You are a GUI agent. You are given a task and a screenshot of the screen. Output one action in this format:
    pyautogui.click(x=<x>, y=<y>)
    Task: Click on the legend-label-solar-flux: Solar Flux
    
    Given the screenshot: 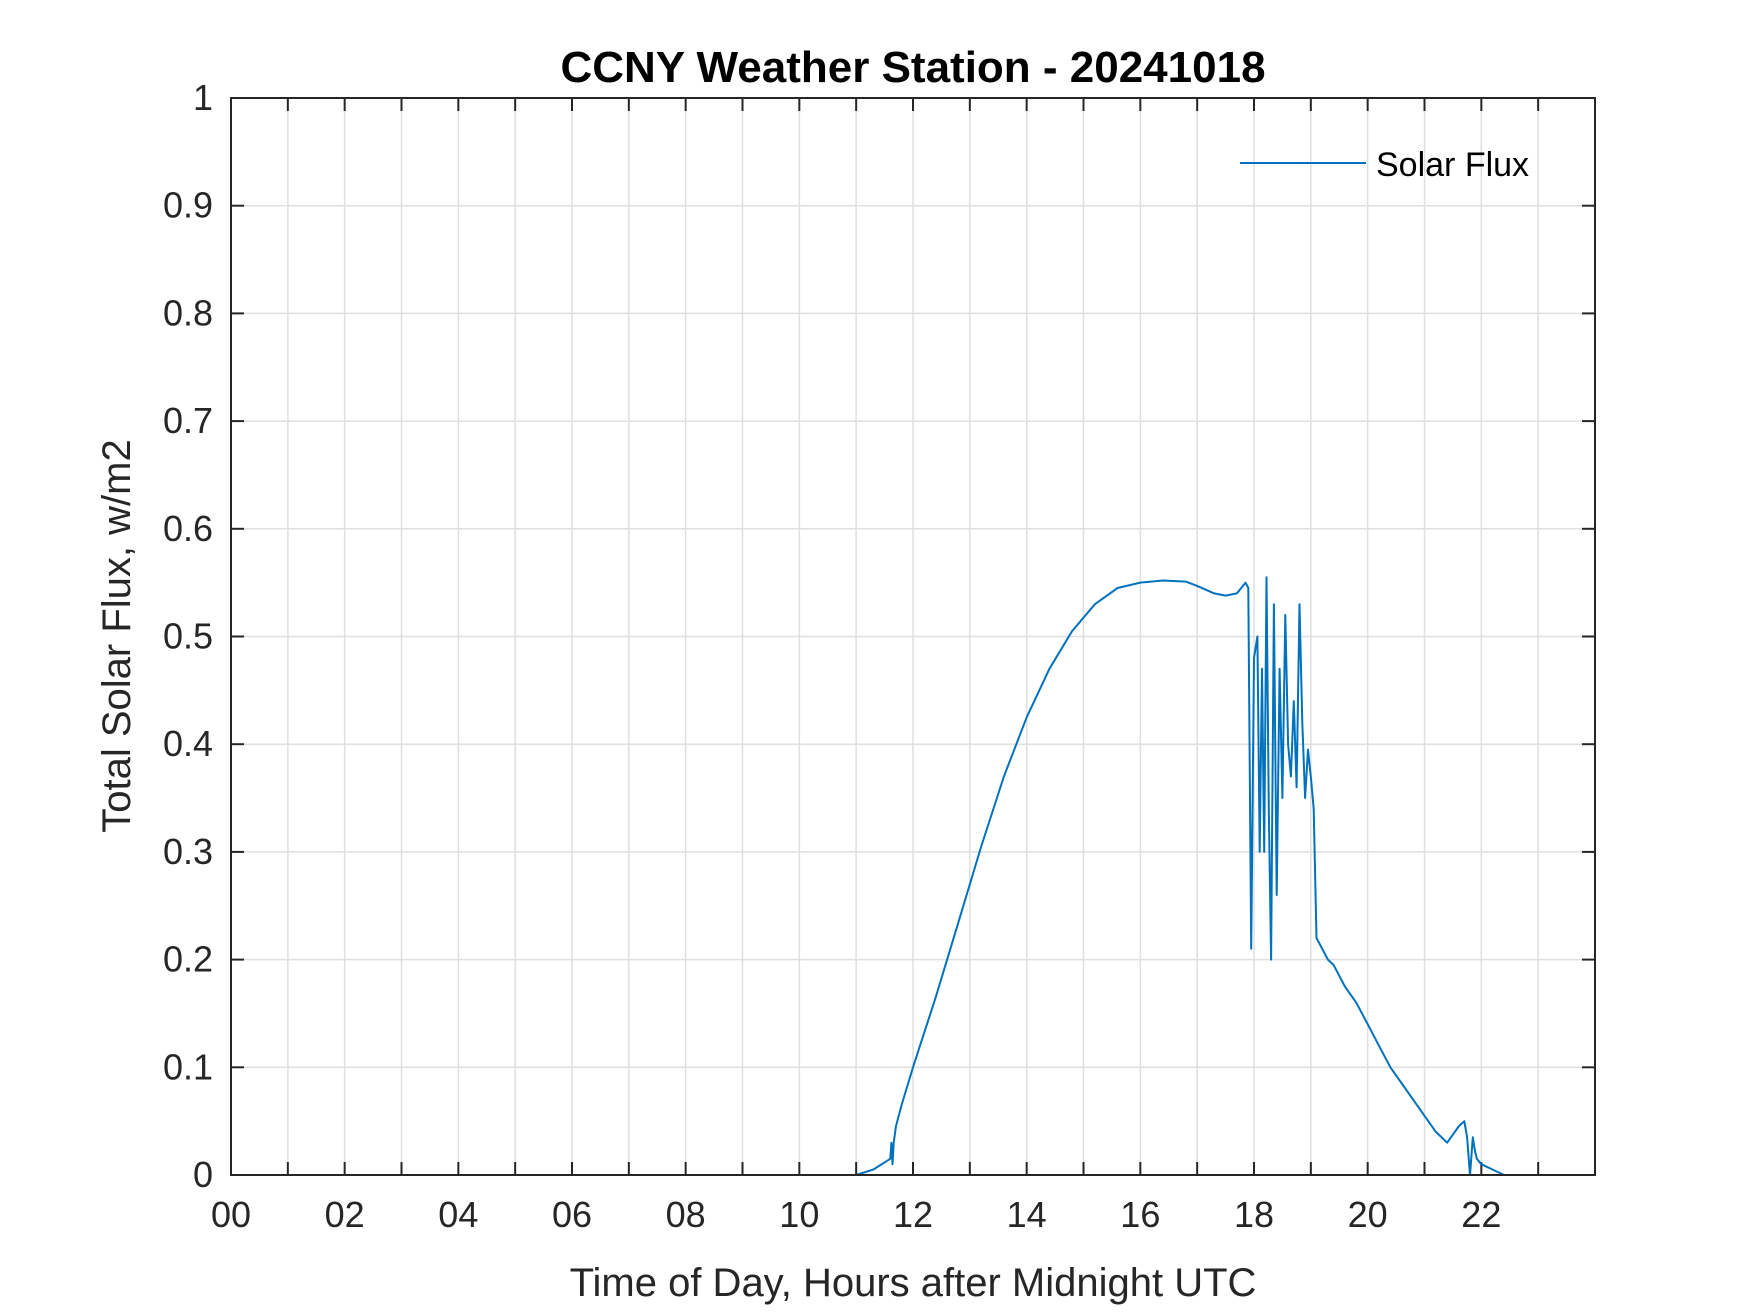 What is the action you would take?
    pyautogui.click(x=1452, y=165)
    